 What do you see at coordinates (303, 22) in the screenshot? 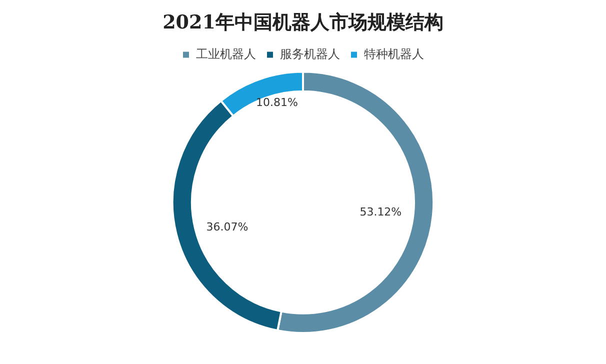
I see `chart-title: 2021年中国机器人市场规模结构` at bounding box center [303, 22].